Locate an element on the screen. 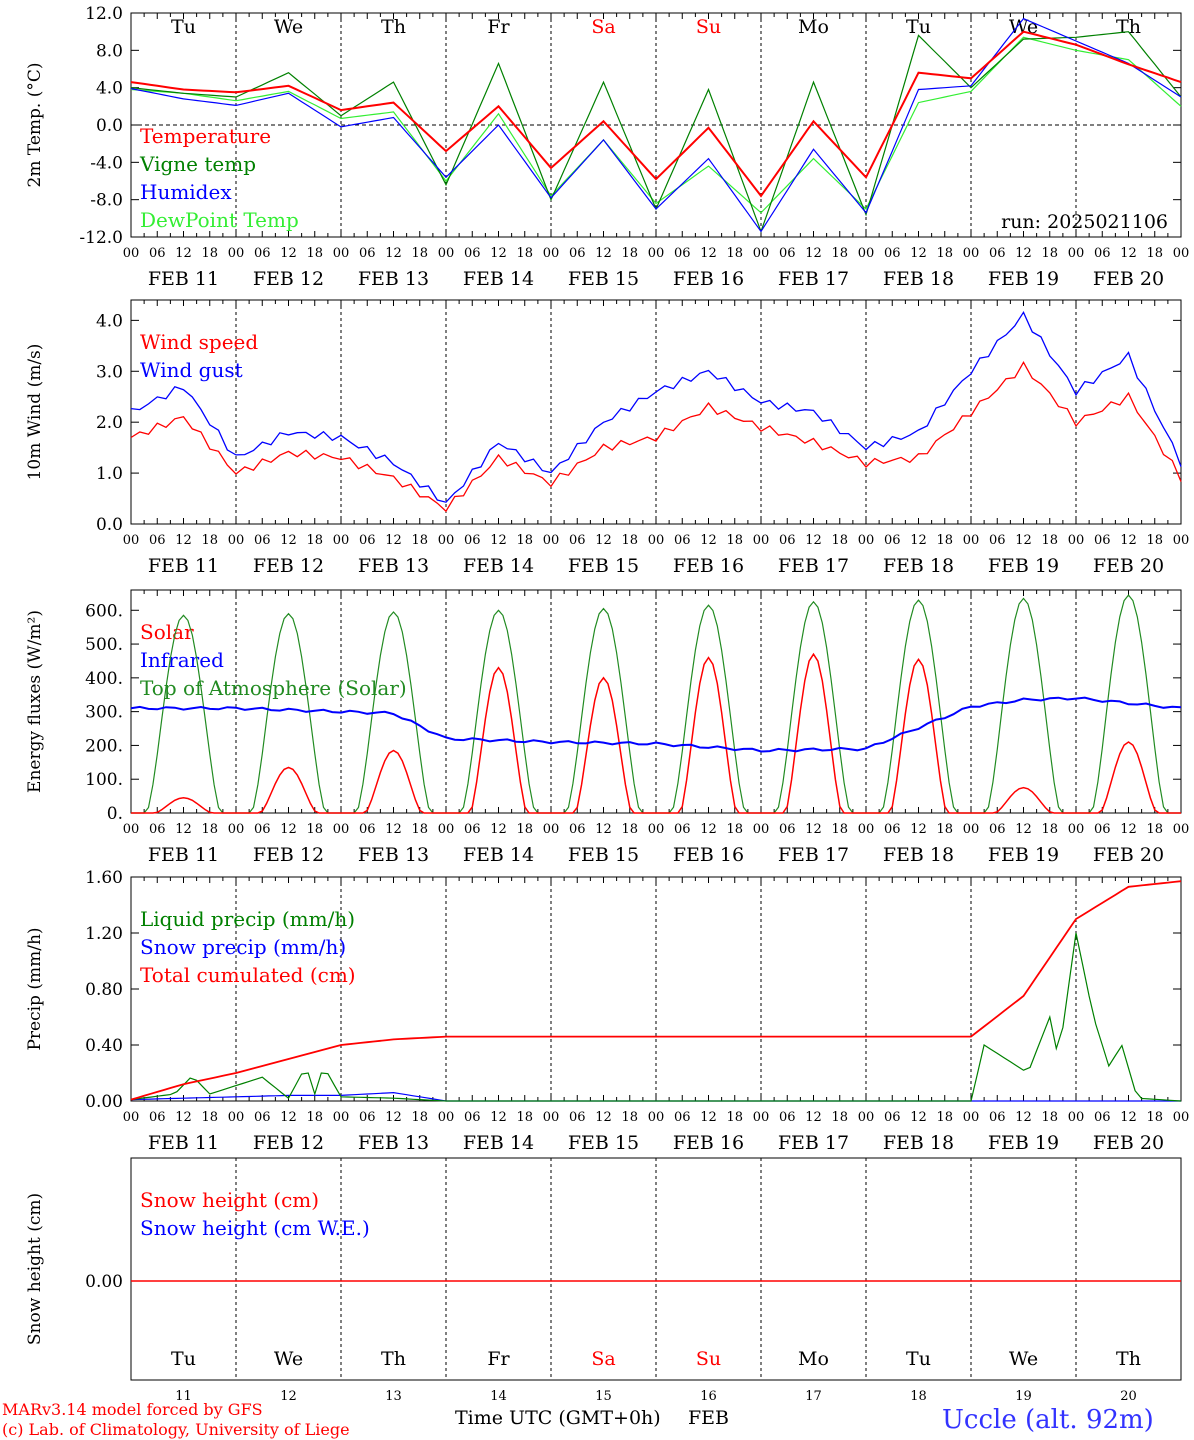  series-line-liquid-precip-mm-h- is located at coordinates (656, 1017).